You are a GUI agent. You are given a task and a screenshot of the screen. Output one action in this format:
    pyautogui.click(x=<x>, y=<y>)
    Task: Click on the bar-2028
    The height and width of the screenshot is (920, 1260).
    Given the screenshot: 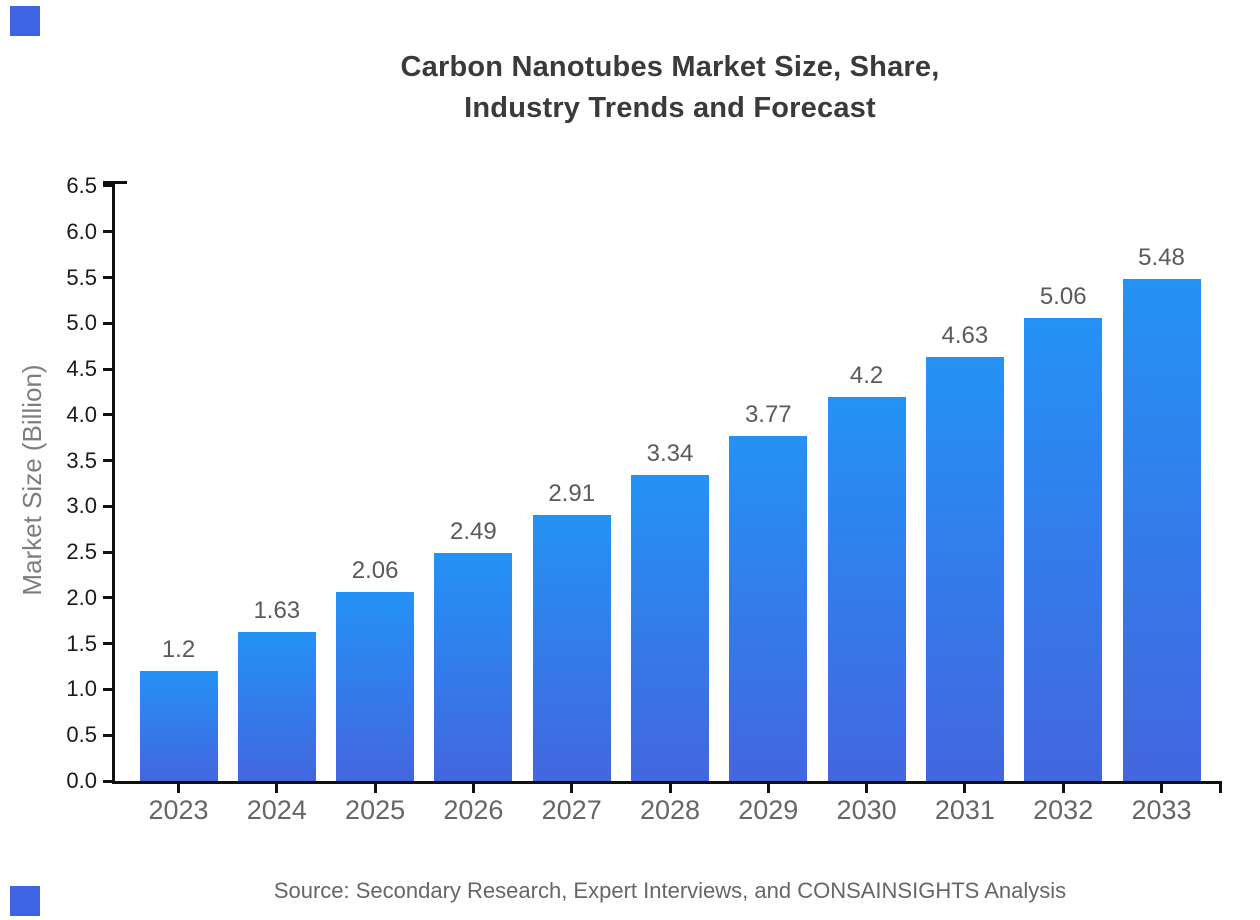 What is the action you would take?
    pyautogui.click(x=670, y=628)
    